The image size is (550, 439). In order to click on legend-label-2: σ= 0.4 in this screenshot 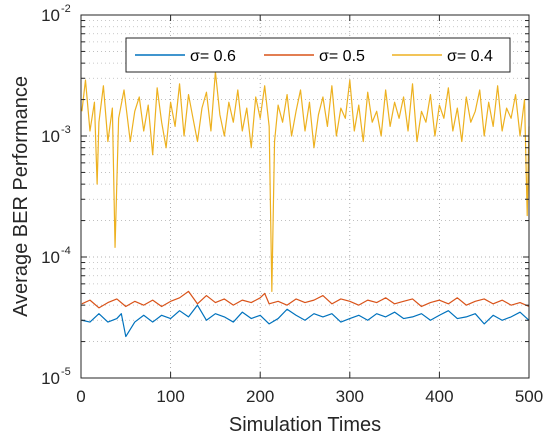, I will do `click(470, 56)`.